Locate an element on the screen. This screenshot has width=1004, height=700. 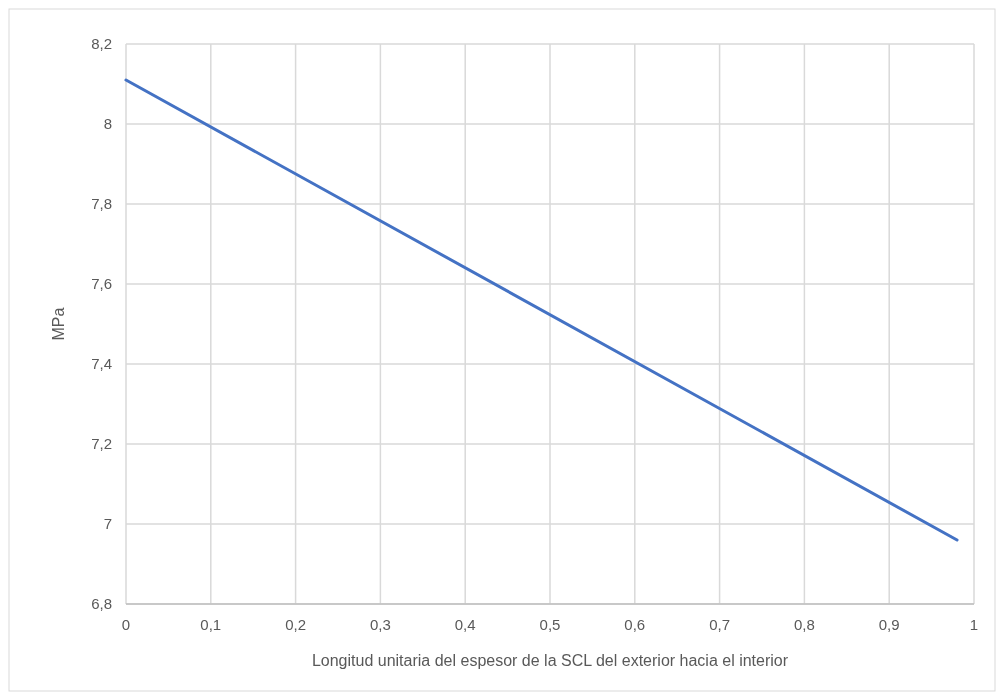
y-tick-label: 7,6 is located at coordinates (101, 284).